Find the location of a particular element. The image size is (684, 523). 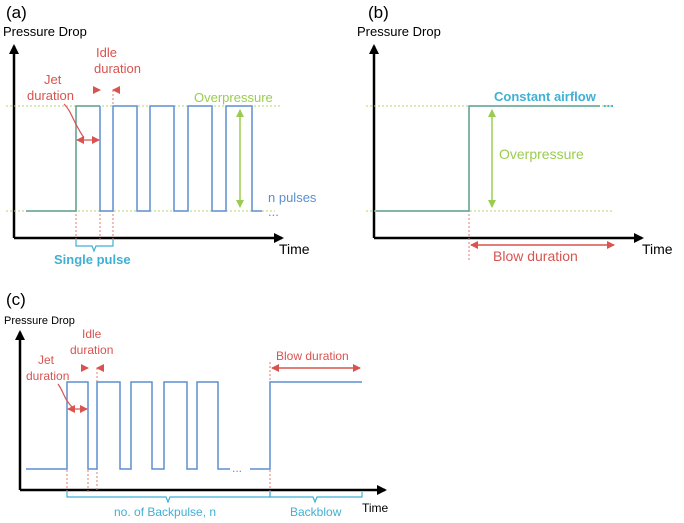

panel-b-xlabel: Time is located at coordinates (657, 249).